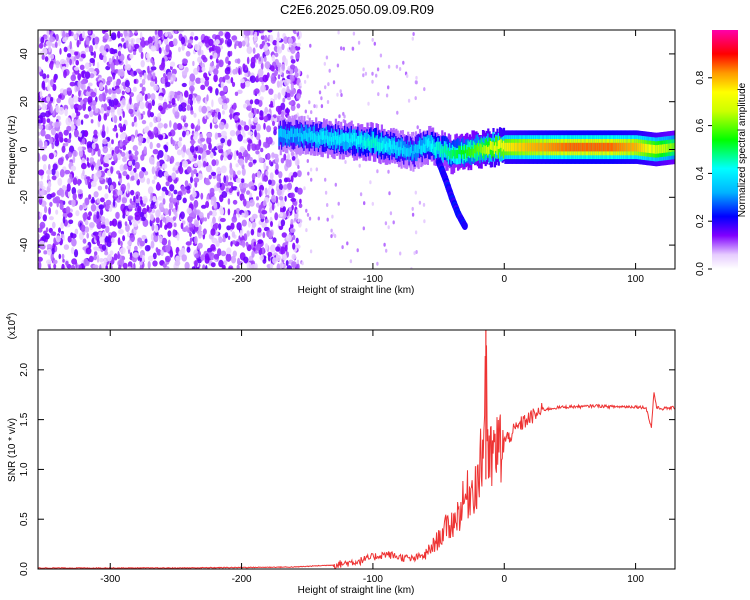 This screenshot has height=600, width=750. Describe the element at coordinates (700, 173) in the screenshot. I see `colorbar-tick-label: 0.4` at that location.